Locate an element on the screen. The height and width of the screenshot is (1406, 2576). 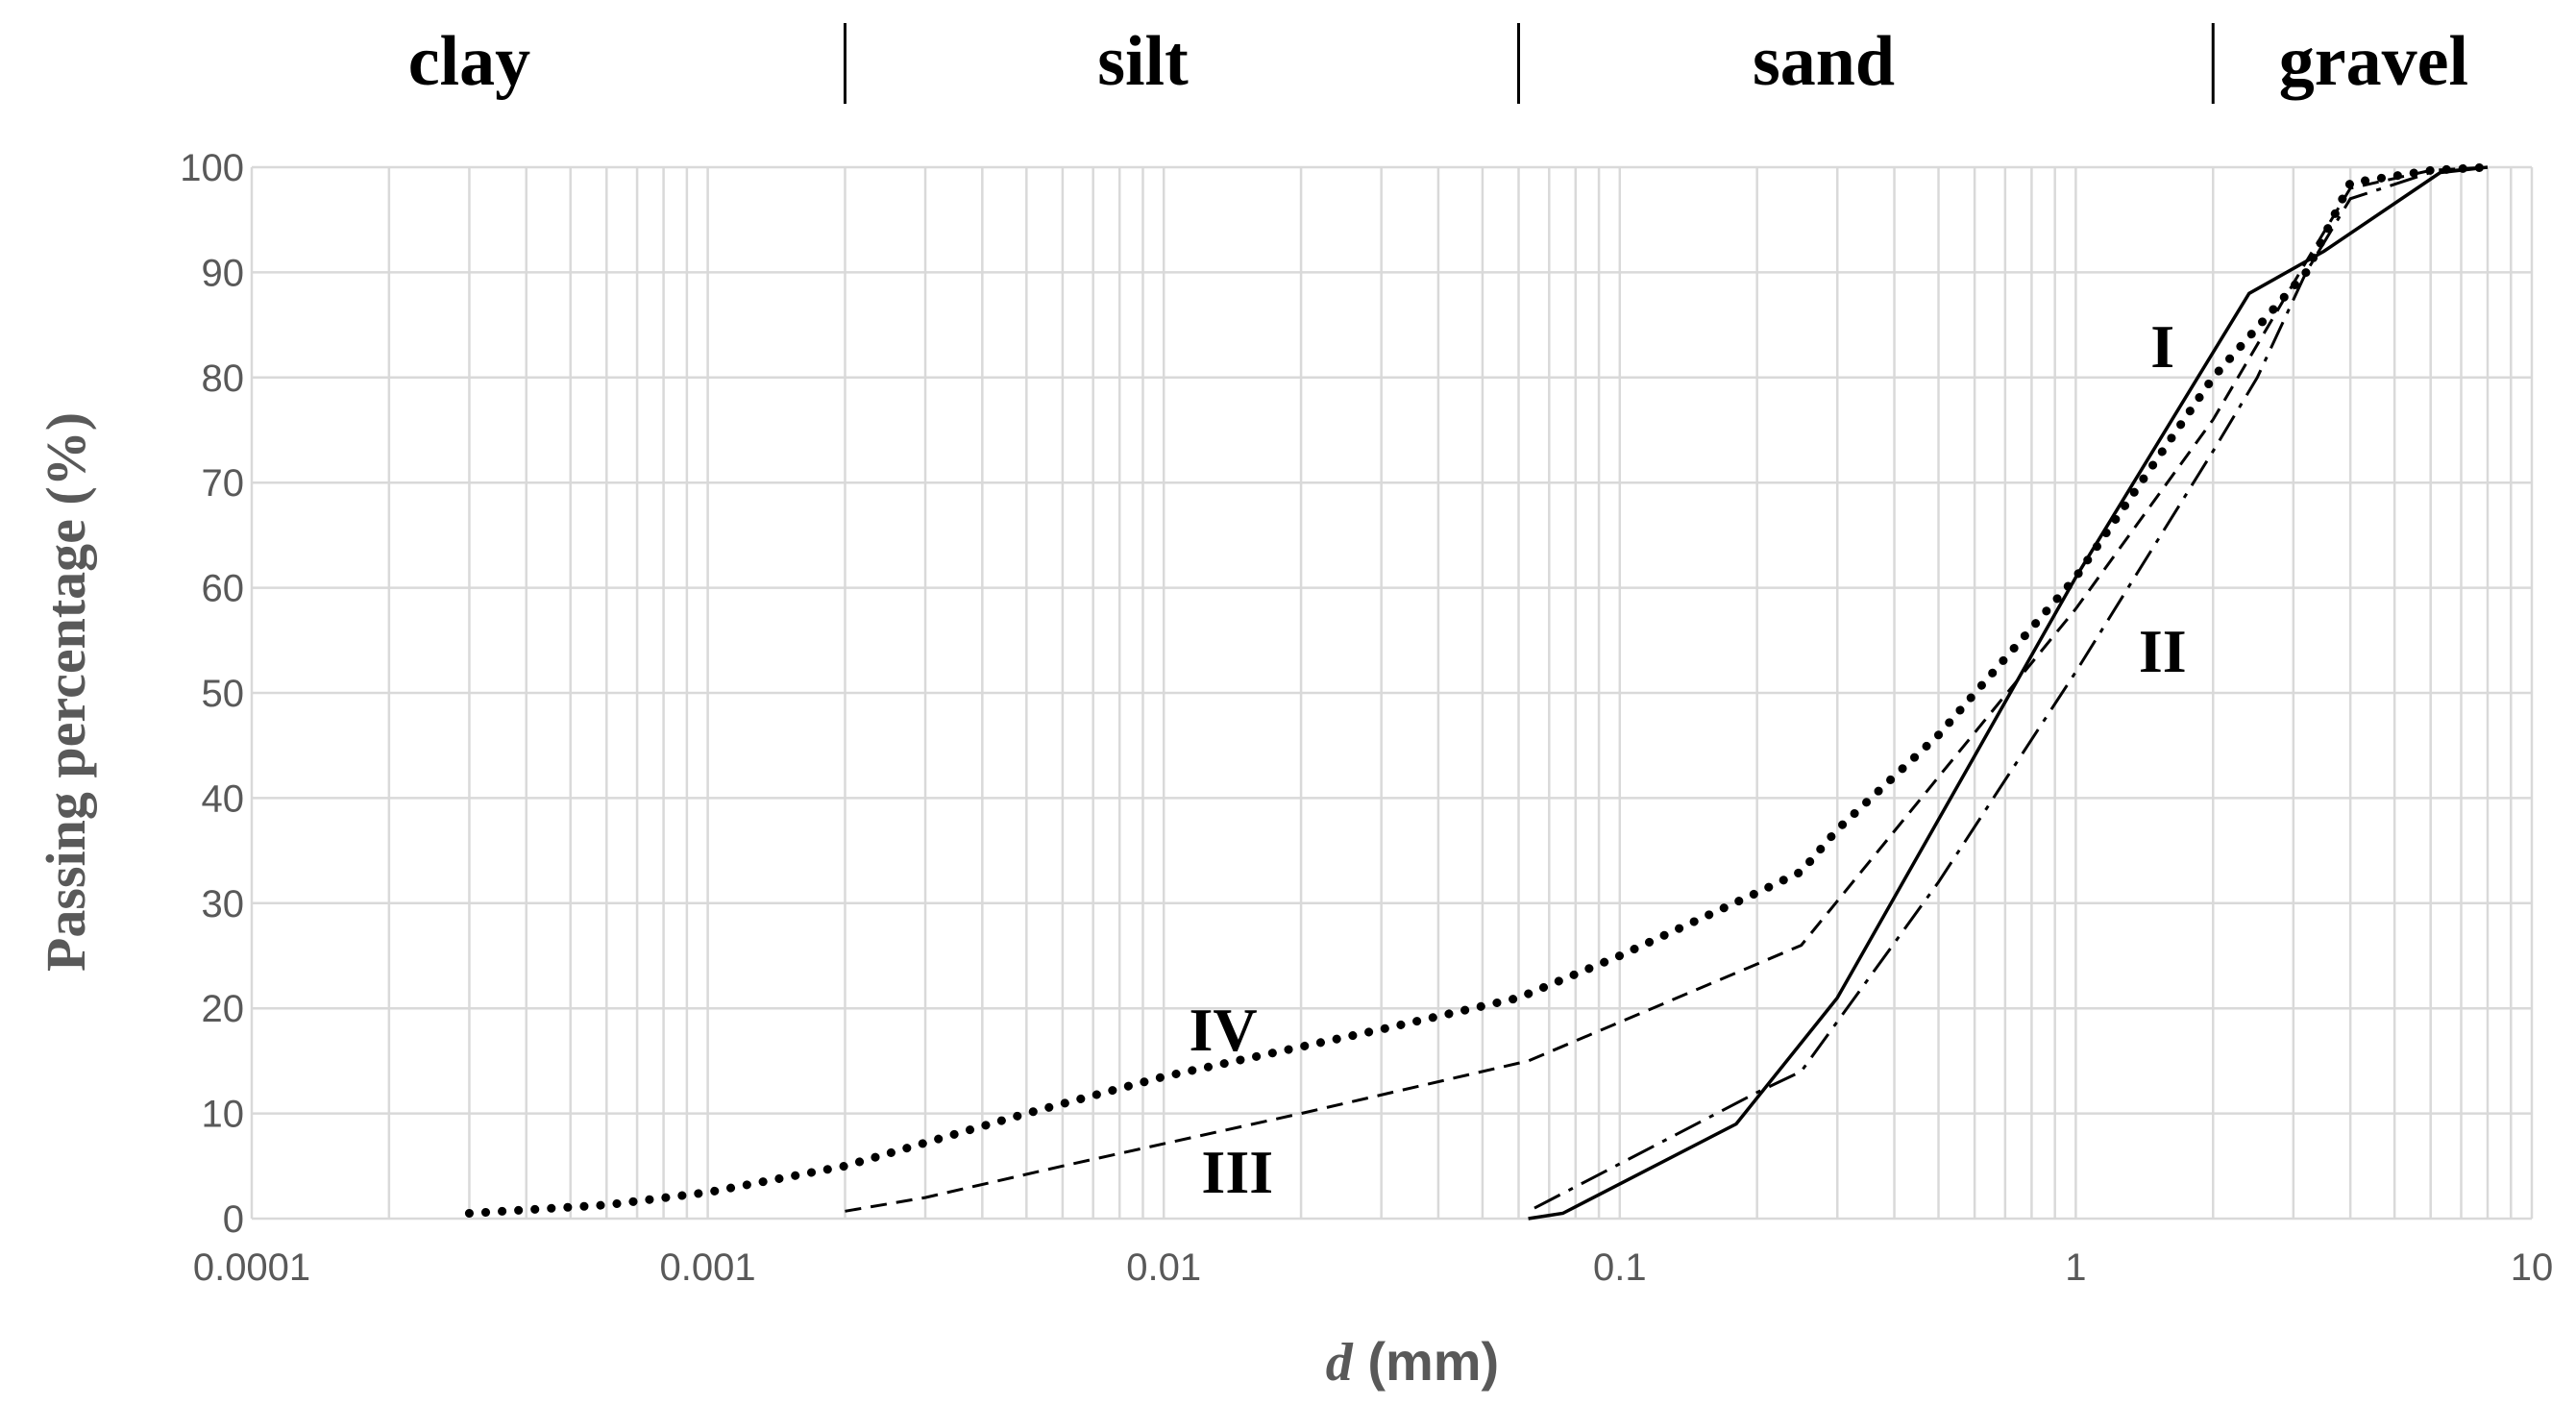
y-tick-label: 30 is located at coordinates (223, 904).